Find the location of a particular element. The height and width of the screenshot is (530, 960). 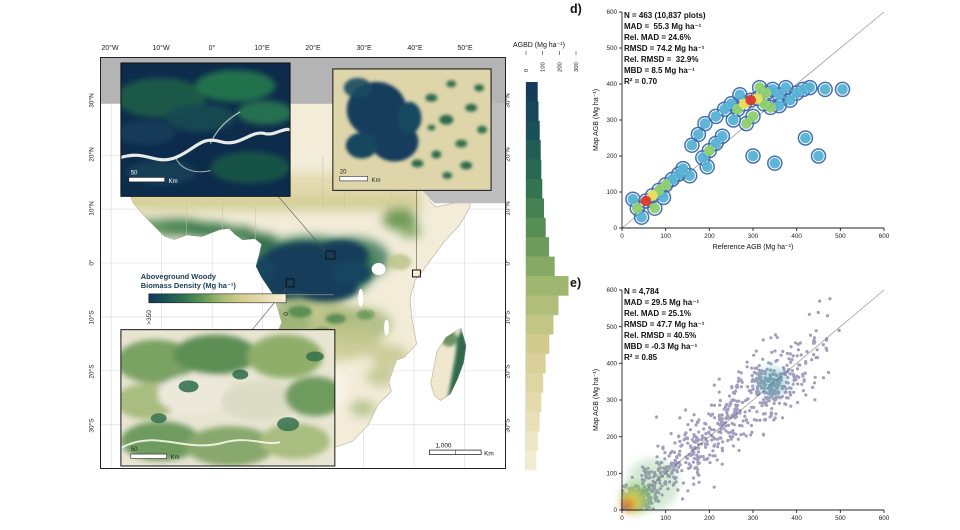

lat-tick-label: 30°N is located at coordinates (92, 100).